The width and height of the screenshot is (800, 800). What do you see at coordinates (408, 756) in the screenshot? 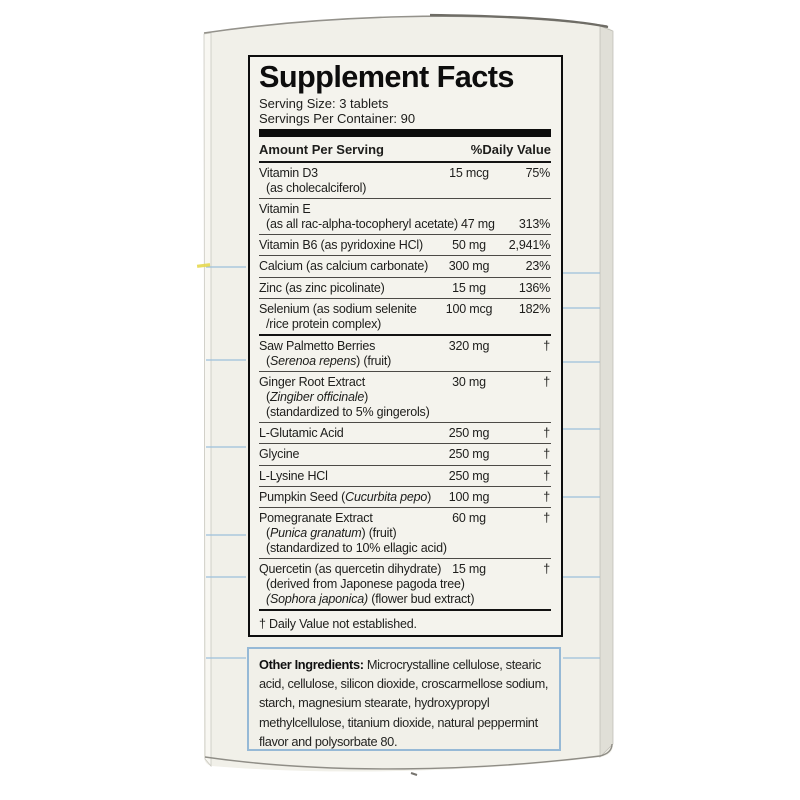
I see `box-bottom-edge` at bounding box center [408, 756].